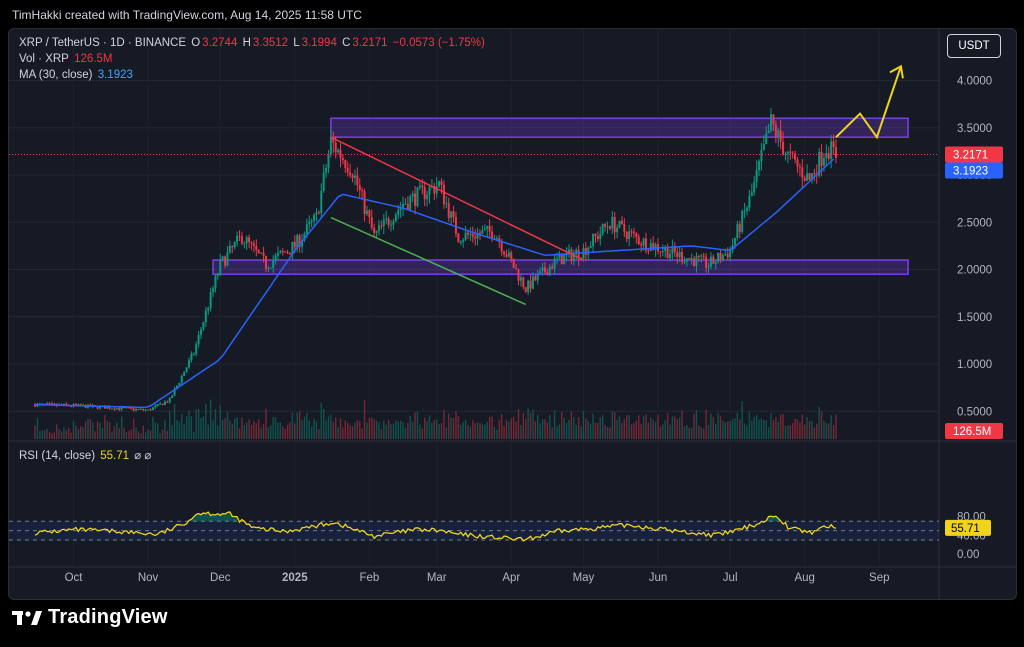 Image resolution: width=1024 pixels, height=647 pixels. I want to click on descending_resistance, so click(457, 198).